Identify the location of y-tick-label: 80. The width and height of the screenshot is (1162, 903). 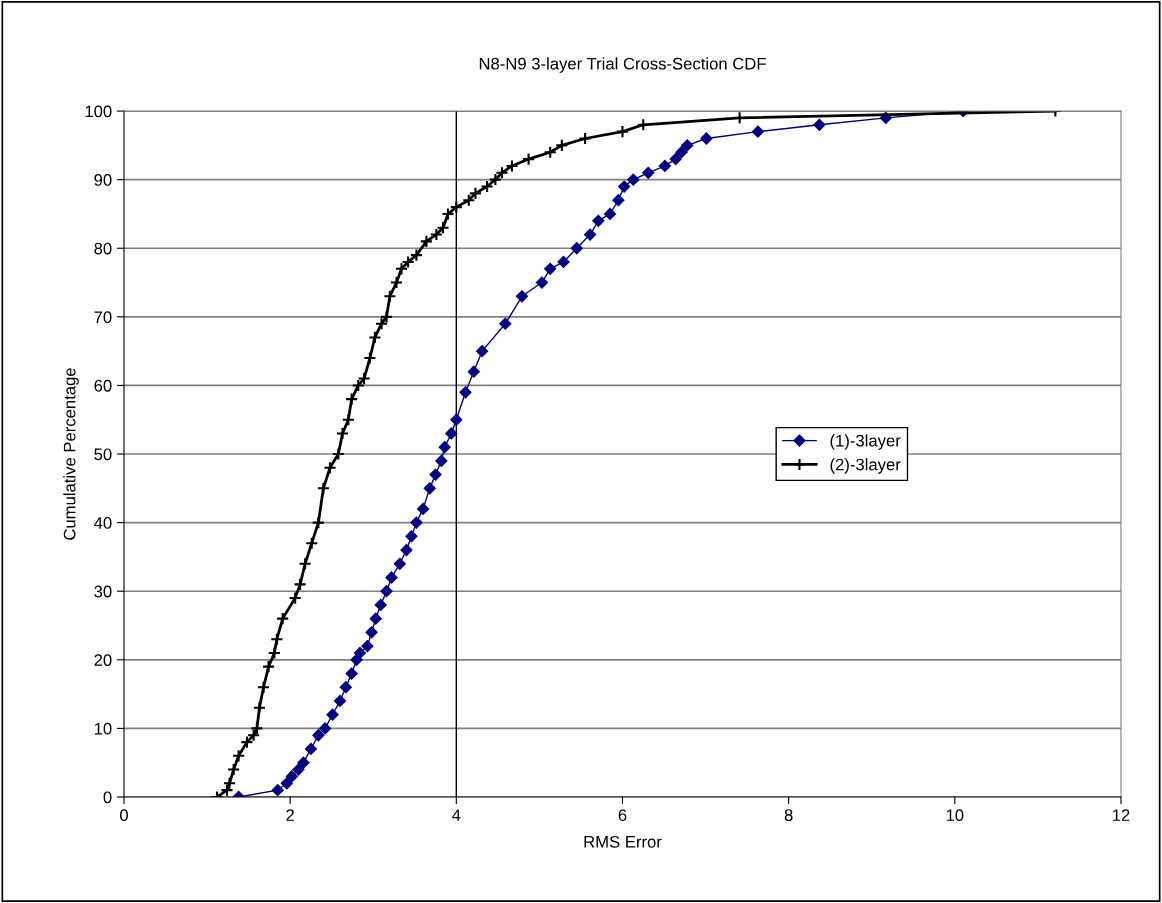
(103, 248).